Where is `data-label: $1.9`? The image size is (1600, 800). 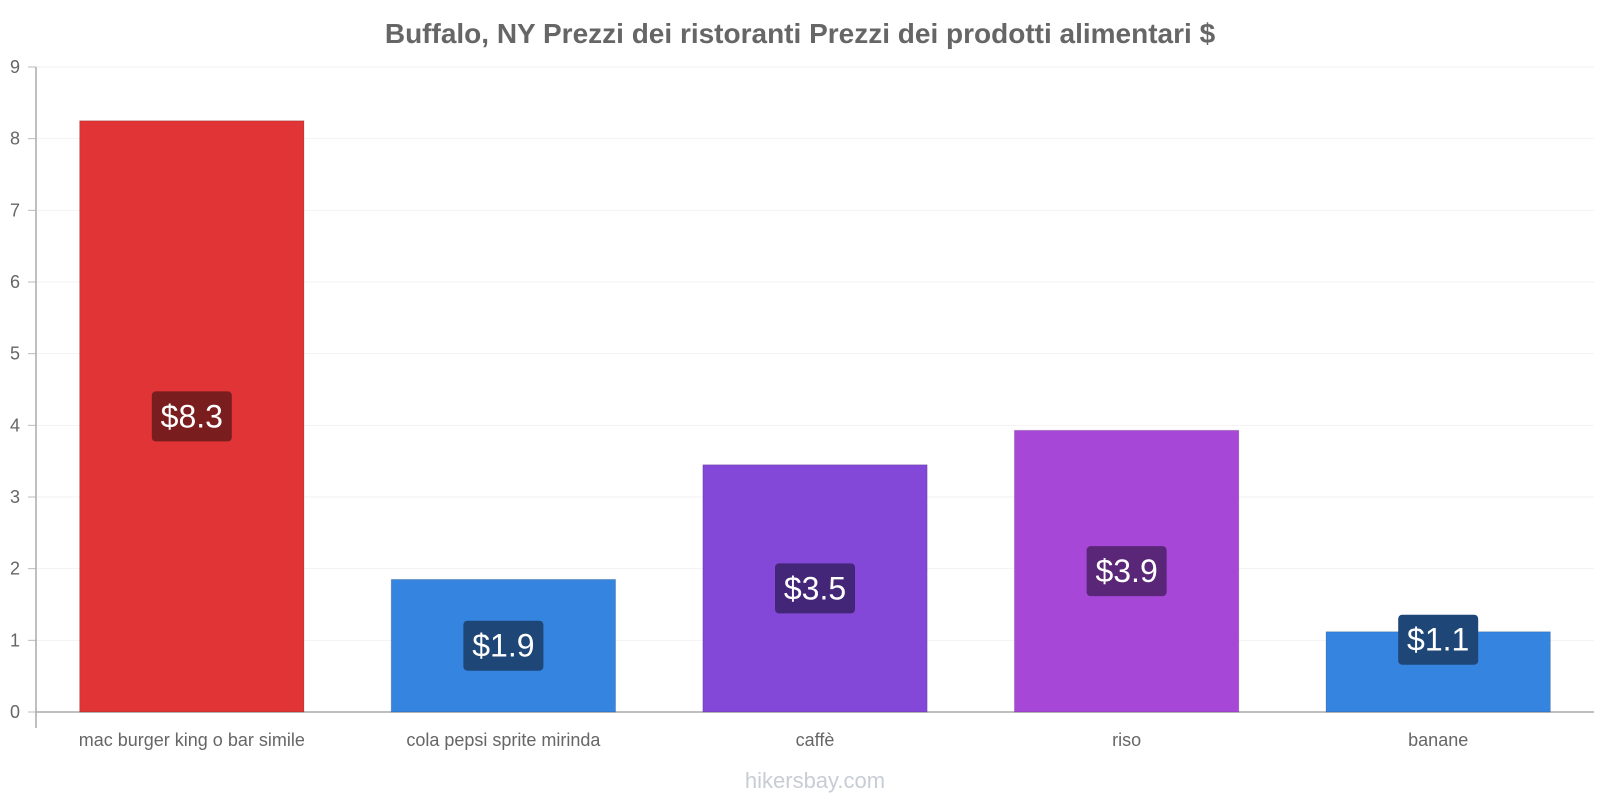
data-label: $1.9 is located at coordinates (503, 645).